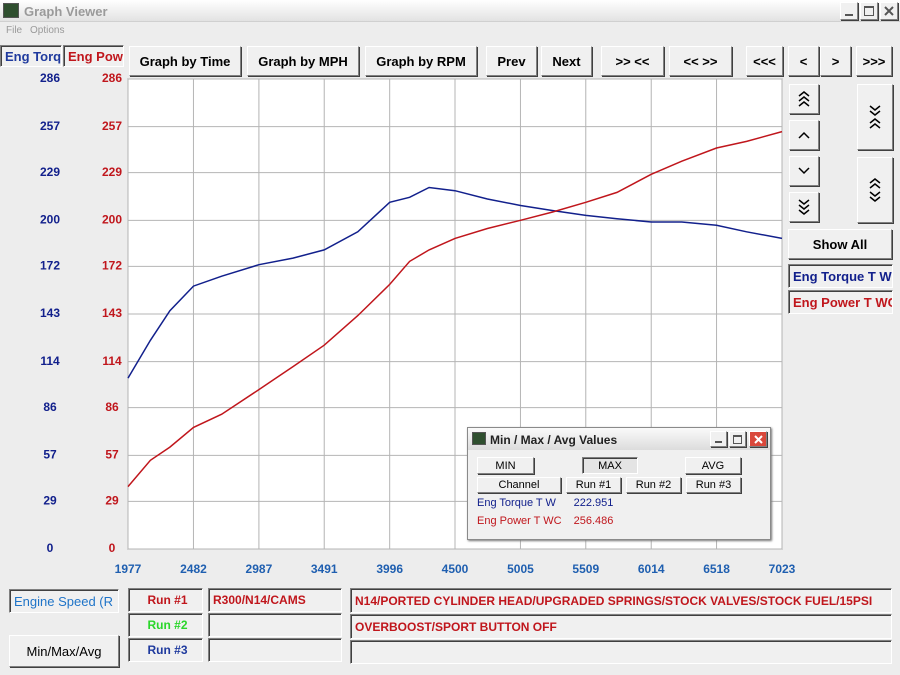 This screenshot has width=900, height=675. Describe the element at coordinates (840, 302) in the screenshot. I see `legend-entry: Eng Power T WC` at that location.